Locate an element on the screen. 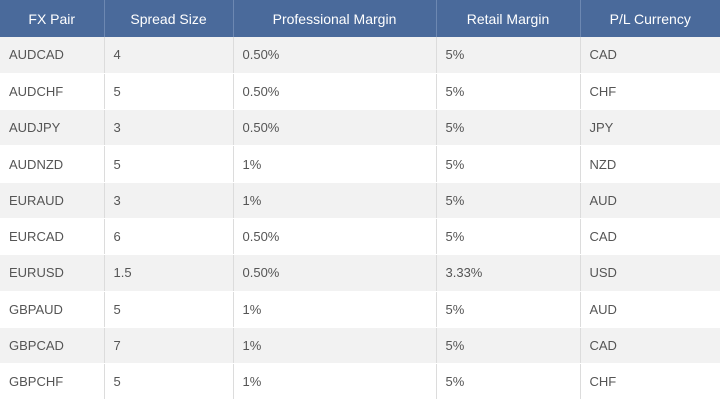 The image size is (720, 400). table-row: AUDJPY 3 0.50% 5% JPY is located at coordinates (360, 128).